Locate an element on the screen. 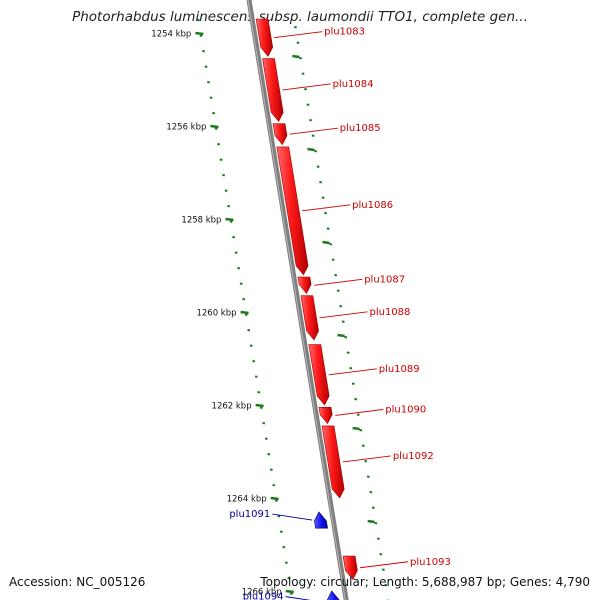  gene-label-plu1084: plu1084 is located at coordinates (353, 84).